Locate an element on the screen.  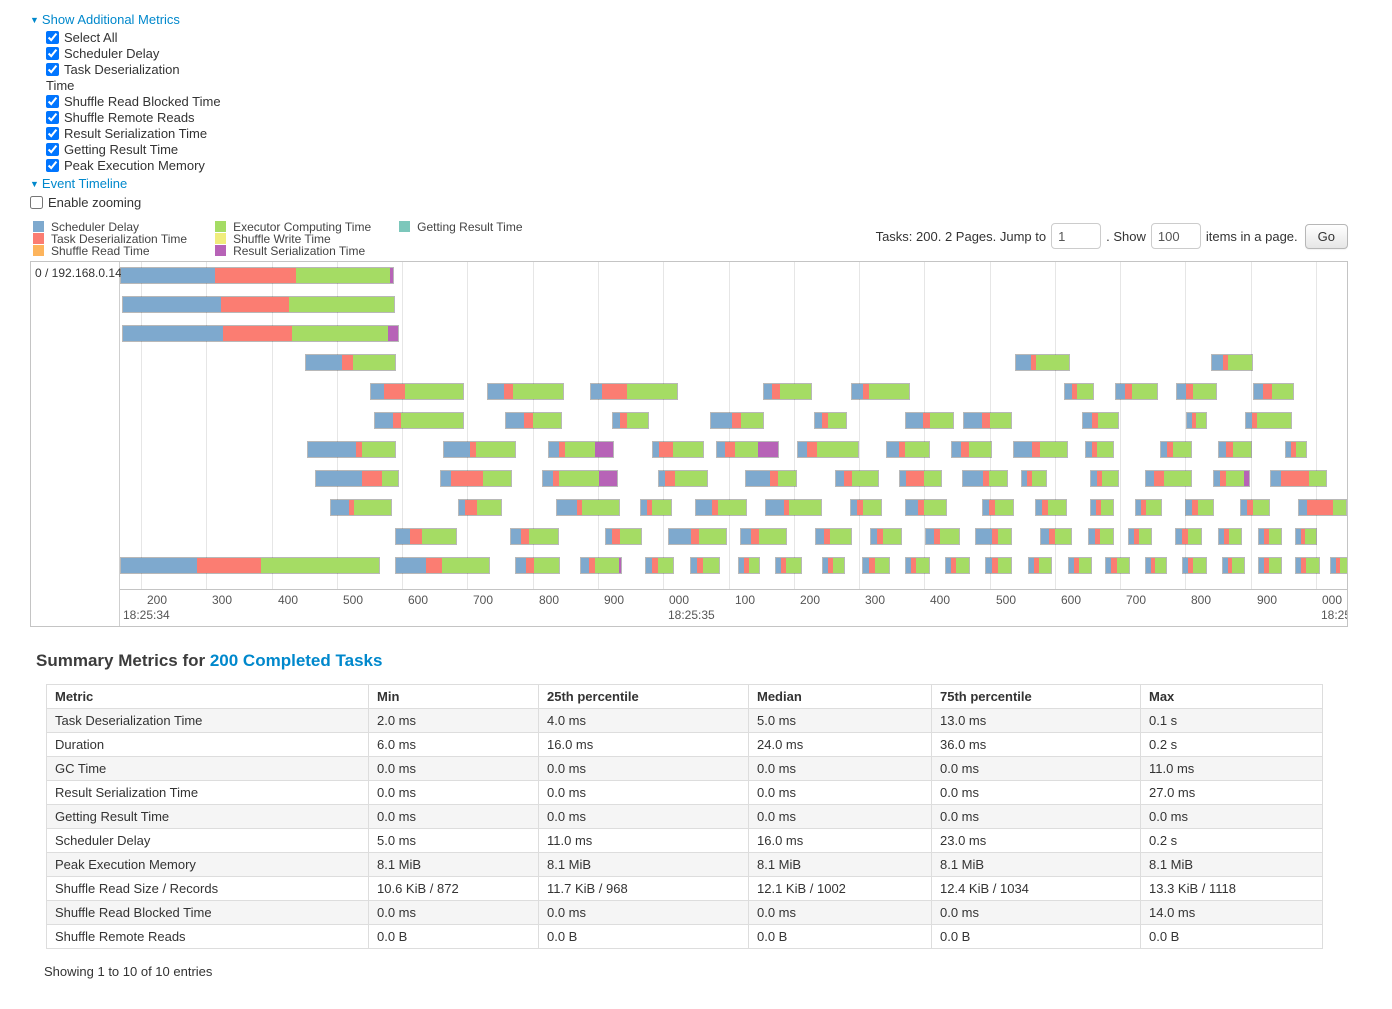
go-button: Go is located at coordinates (1326, 236).